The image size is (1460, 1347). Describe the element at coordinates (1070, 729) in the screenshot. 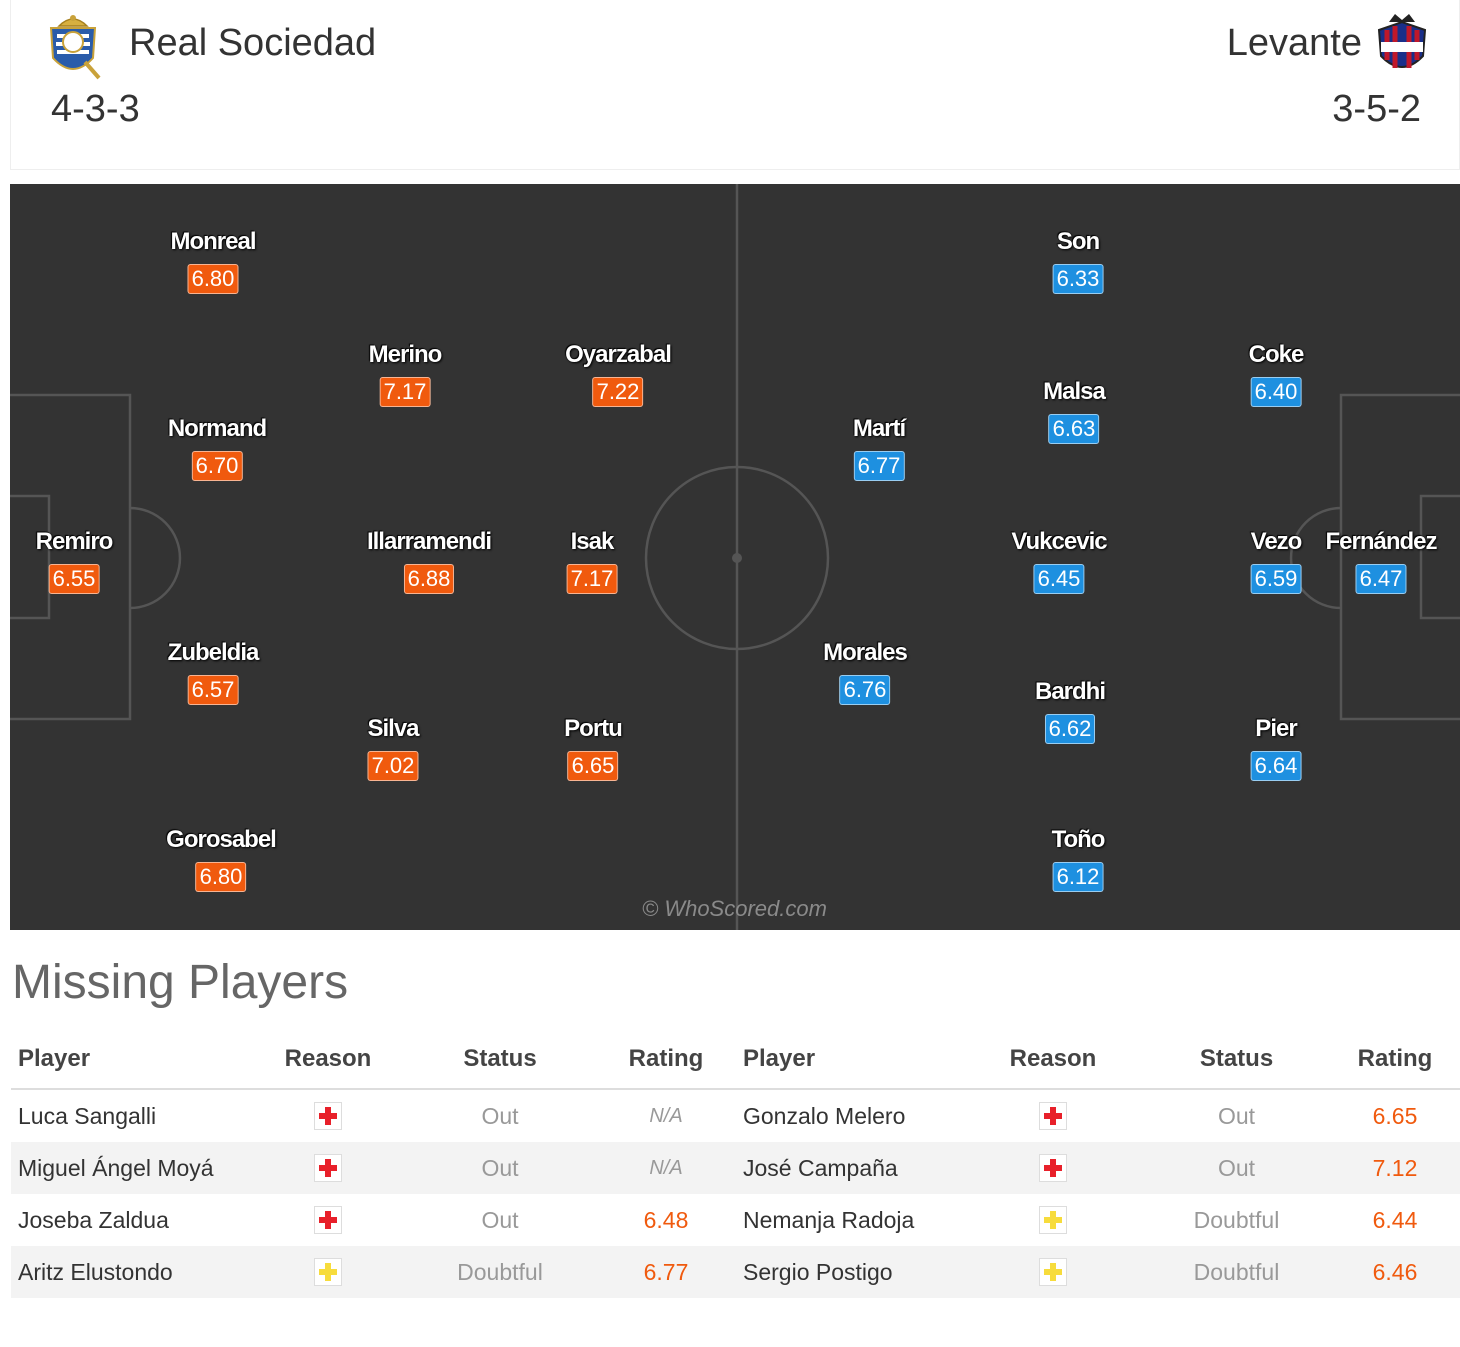

I see `player-rating: 6.62` at that location.